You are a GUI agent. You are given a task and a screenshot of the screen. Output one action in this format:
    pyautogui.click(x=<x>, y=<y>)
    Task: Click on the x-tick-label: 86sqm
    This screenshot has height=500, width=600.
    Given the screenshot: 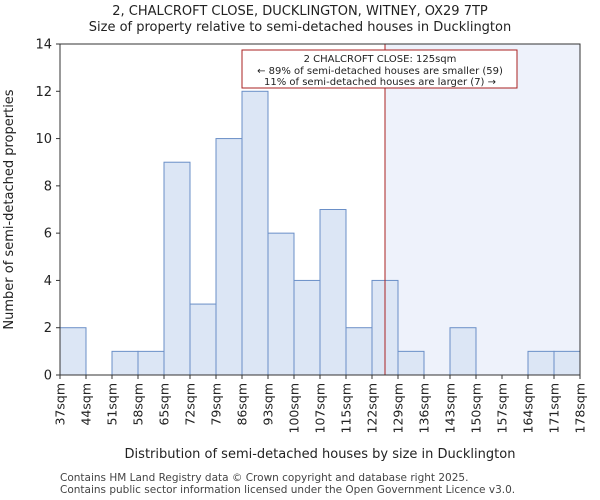 What is the action you would take?
    pyautogui.click(x=242, y=404)
    